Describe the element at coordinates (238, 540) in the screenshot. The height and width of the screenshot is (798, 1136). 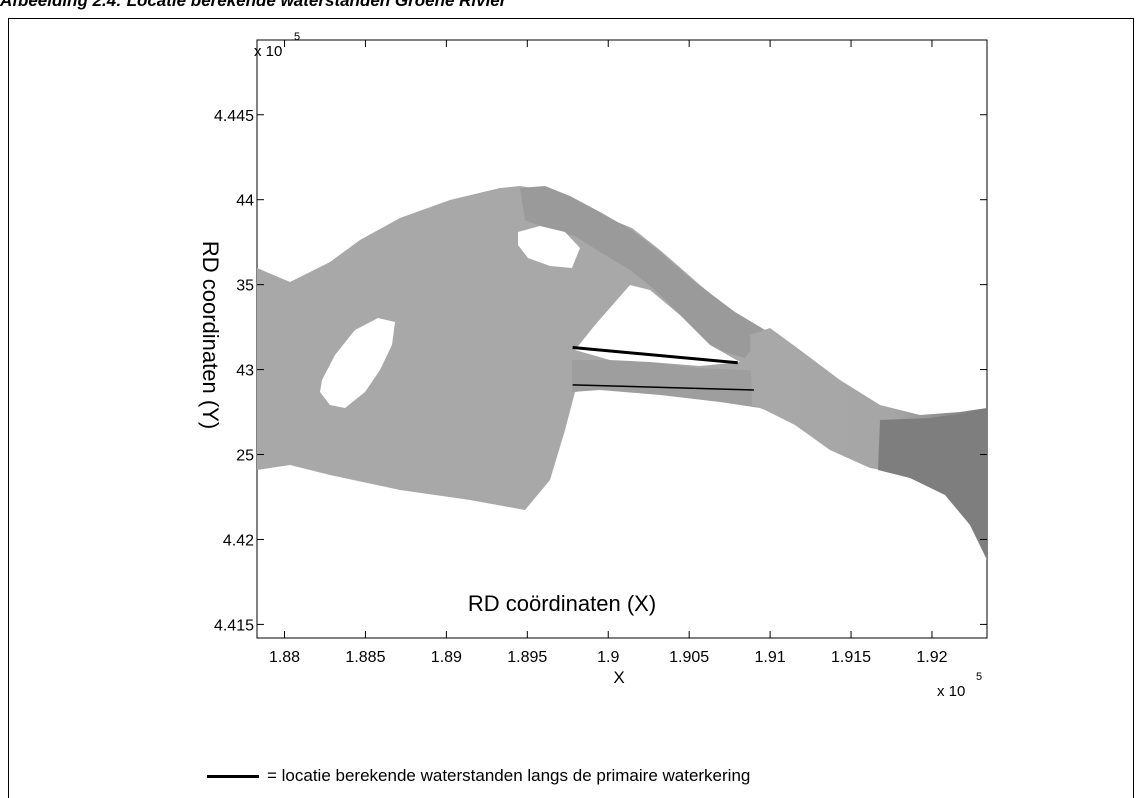
I see `y-tick-label: 4.42` at that location.